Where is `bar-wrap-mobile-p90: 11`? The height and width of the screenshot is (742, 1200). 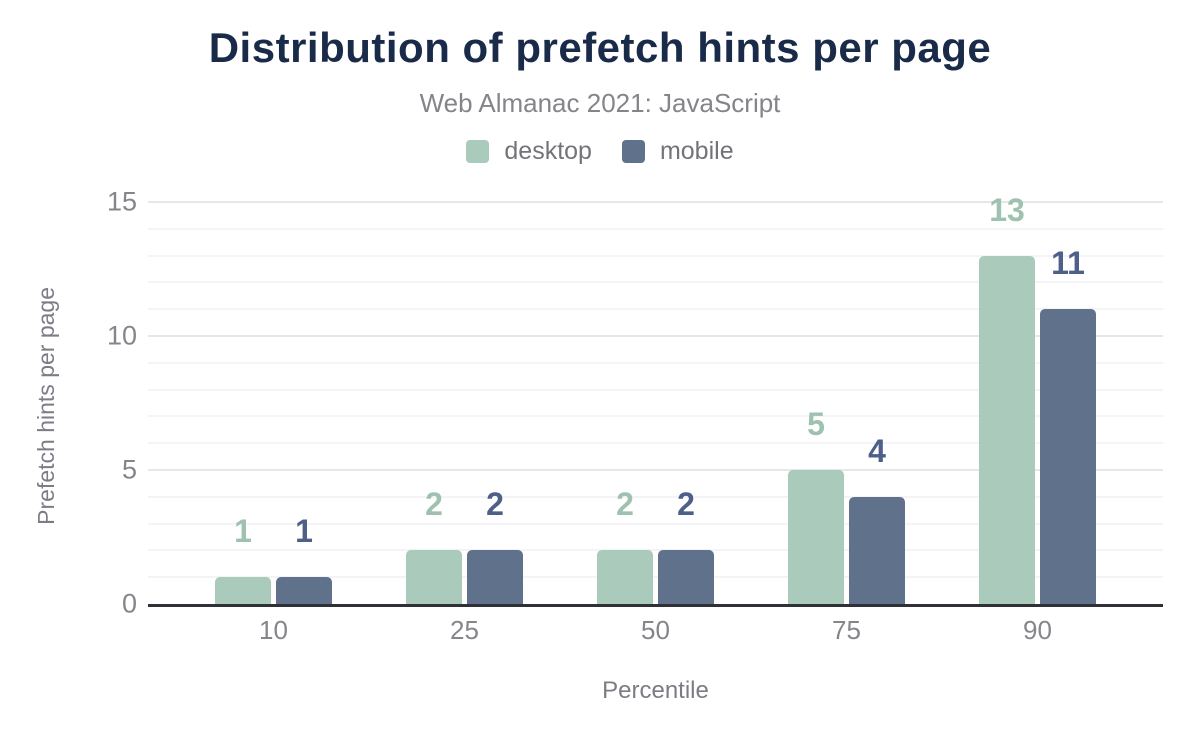 bar-wrap-mobile-p90: 11 is located at coordinates (1068, 425).